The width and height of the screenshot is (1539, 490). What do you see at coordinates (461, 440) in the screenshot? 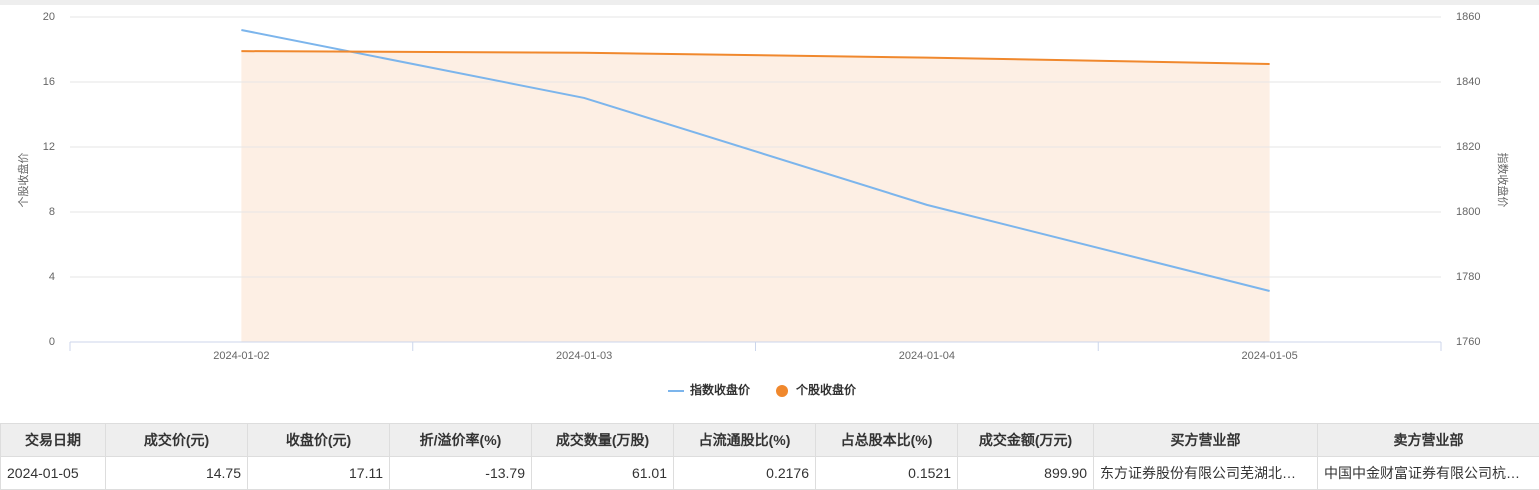
I see `column-header: 折/溢价率(%)` at bounding box center [461, 440].